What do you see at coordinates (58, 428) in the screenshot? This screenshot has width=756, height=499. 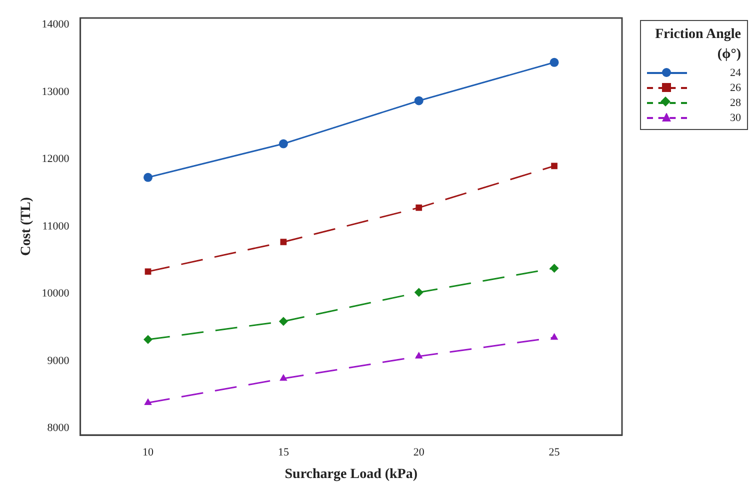 I see `y-tick-label: 8000` at bounding box center [58, 428].